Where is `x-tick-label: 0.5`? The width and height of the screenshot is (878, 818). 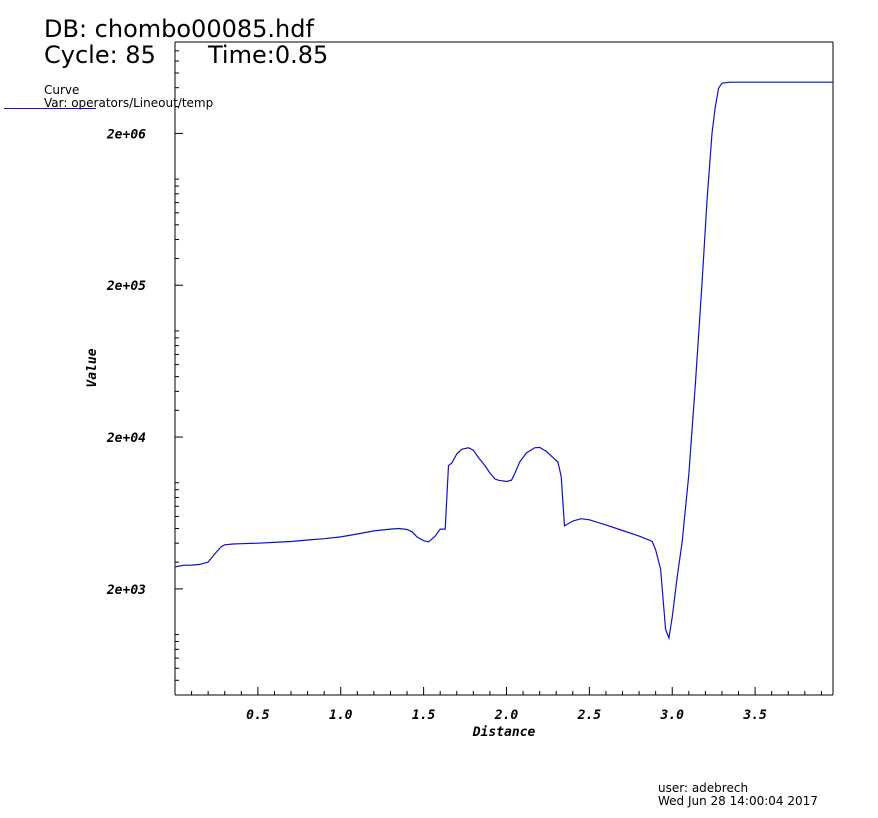
x-tick-label: 0.5 is located at coordinates (258, 715).